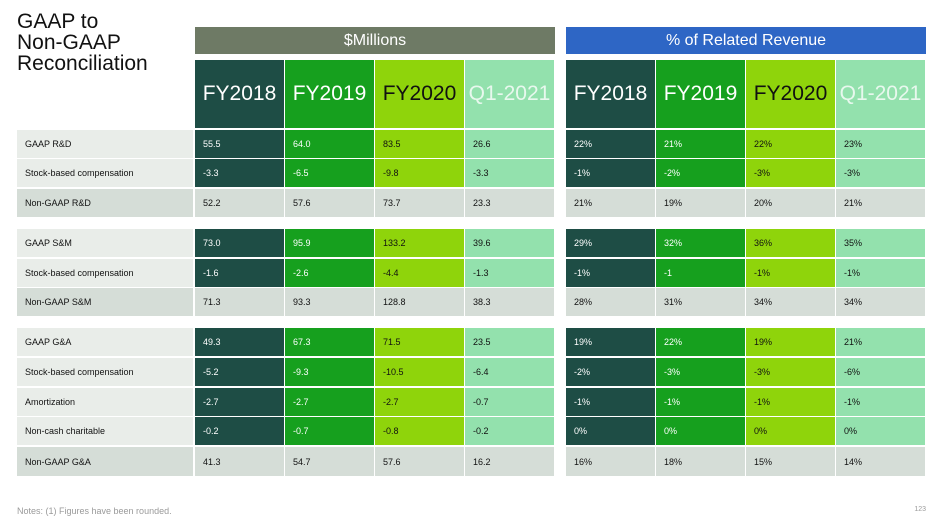 The height and width of the screenshot is (528, 940). What do you see at coordinates (419, 144) in the screenshot?
I see `millions-cell: 83.5` at bounding box center [419, 144].